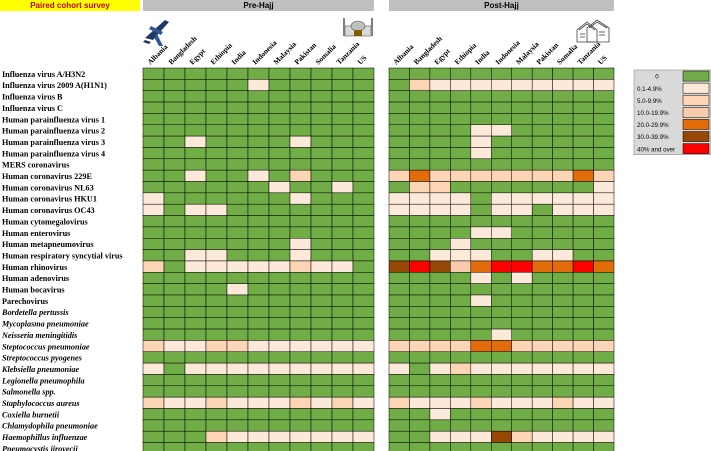 The image size is (711, 451). Describe the element at coordinates (48, 187) in the screenshot. I see `pathogen-label: Human coronavirus NL63` at that location.